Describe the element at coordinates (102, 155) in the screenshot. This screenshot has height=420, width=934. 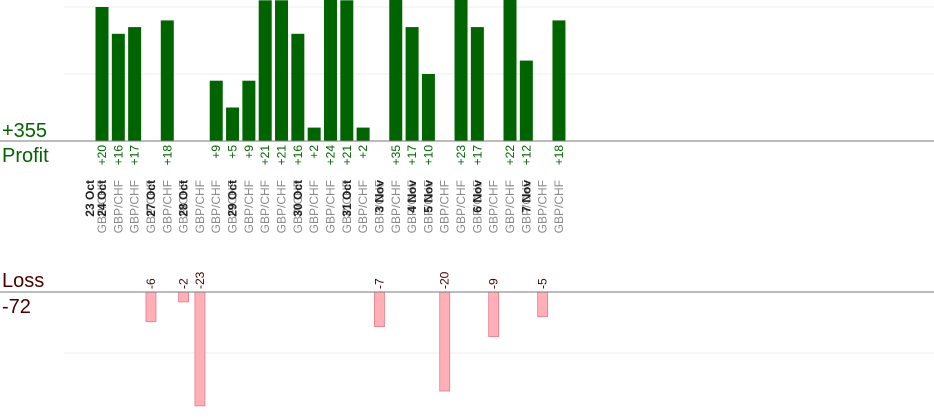
I see `profit-value-label: +20` at that location.